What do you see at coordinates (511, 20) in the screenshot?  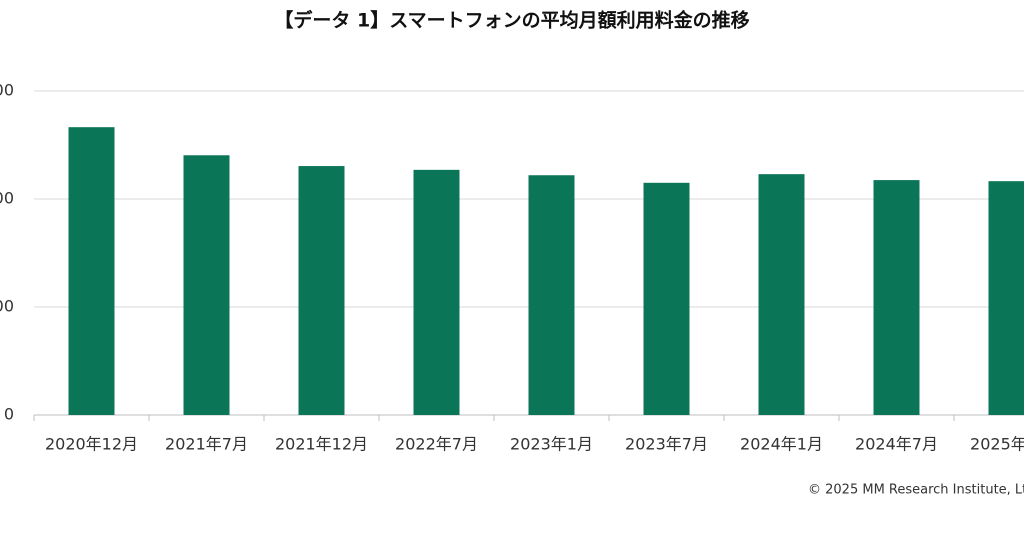 I see `chart-title: 【データ 1】スマートフォンの平均月額利用料金の推移` at bounding box center [511, 20].